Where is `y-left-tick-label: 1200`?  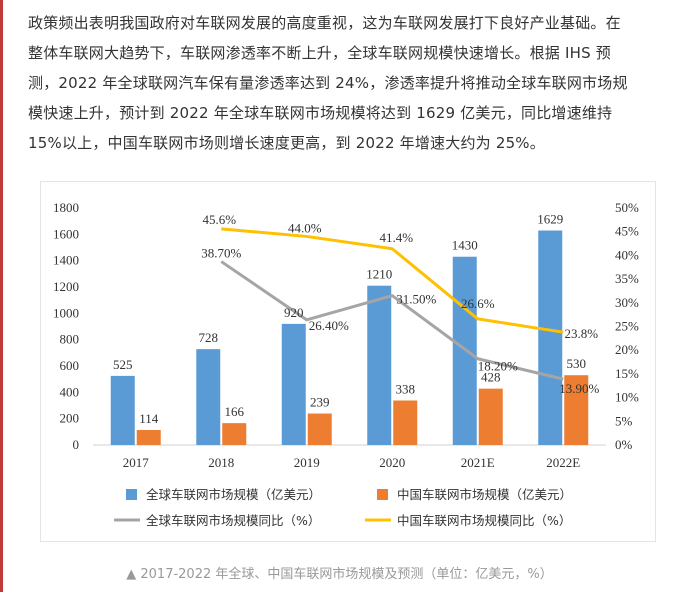 y-left-tick-label: 1200 is located at coordinates (66, 286).